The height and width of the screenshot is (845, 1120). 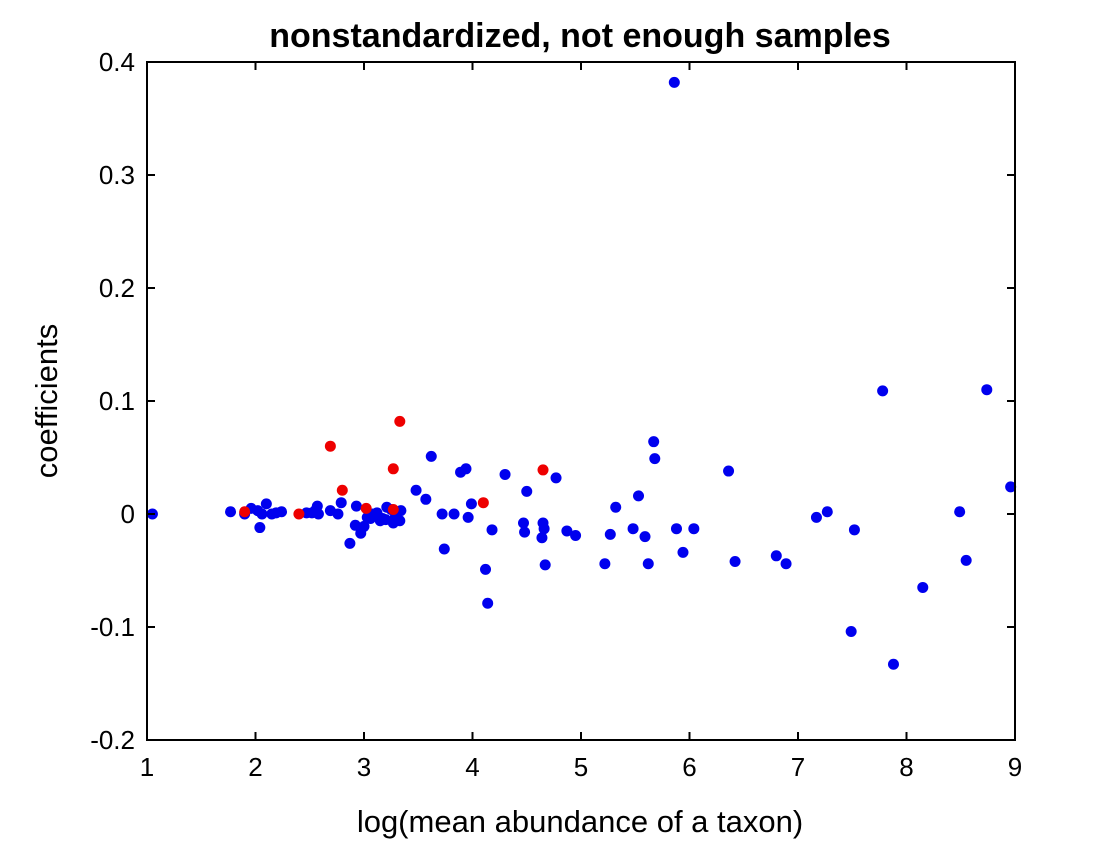 What do you see at coordinates (1015, 767) in the screenshot?
I see `x-tick-label: 9` at bounding box center [1015, 767].